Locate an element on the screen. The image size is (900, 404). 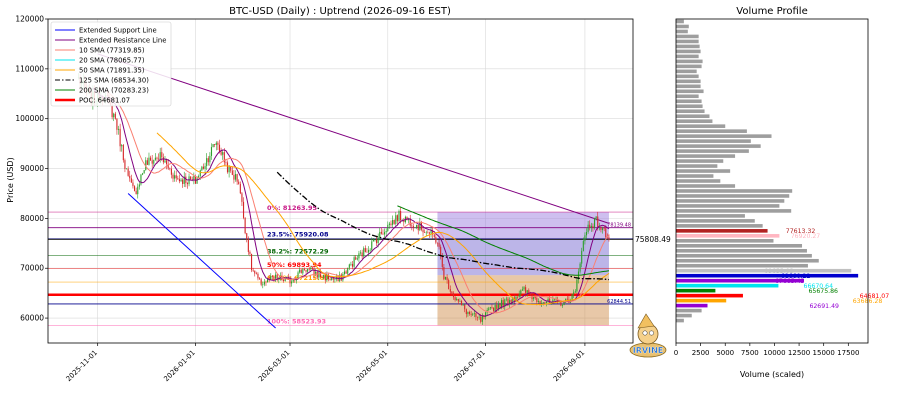
volume-bar-label: 68660.22 is located at coordinates (796, 276).